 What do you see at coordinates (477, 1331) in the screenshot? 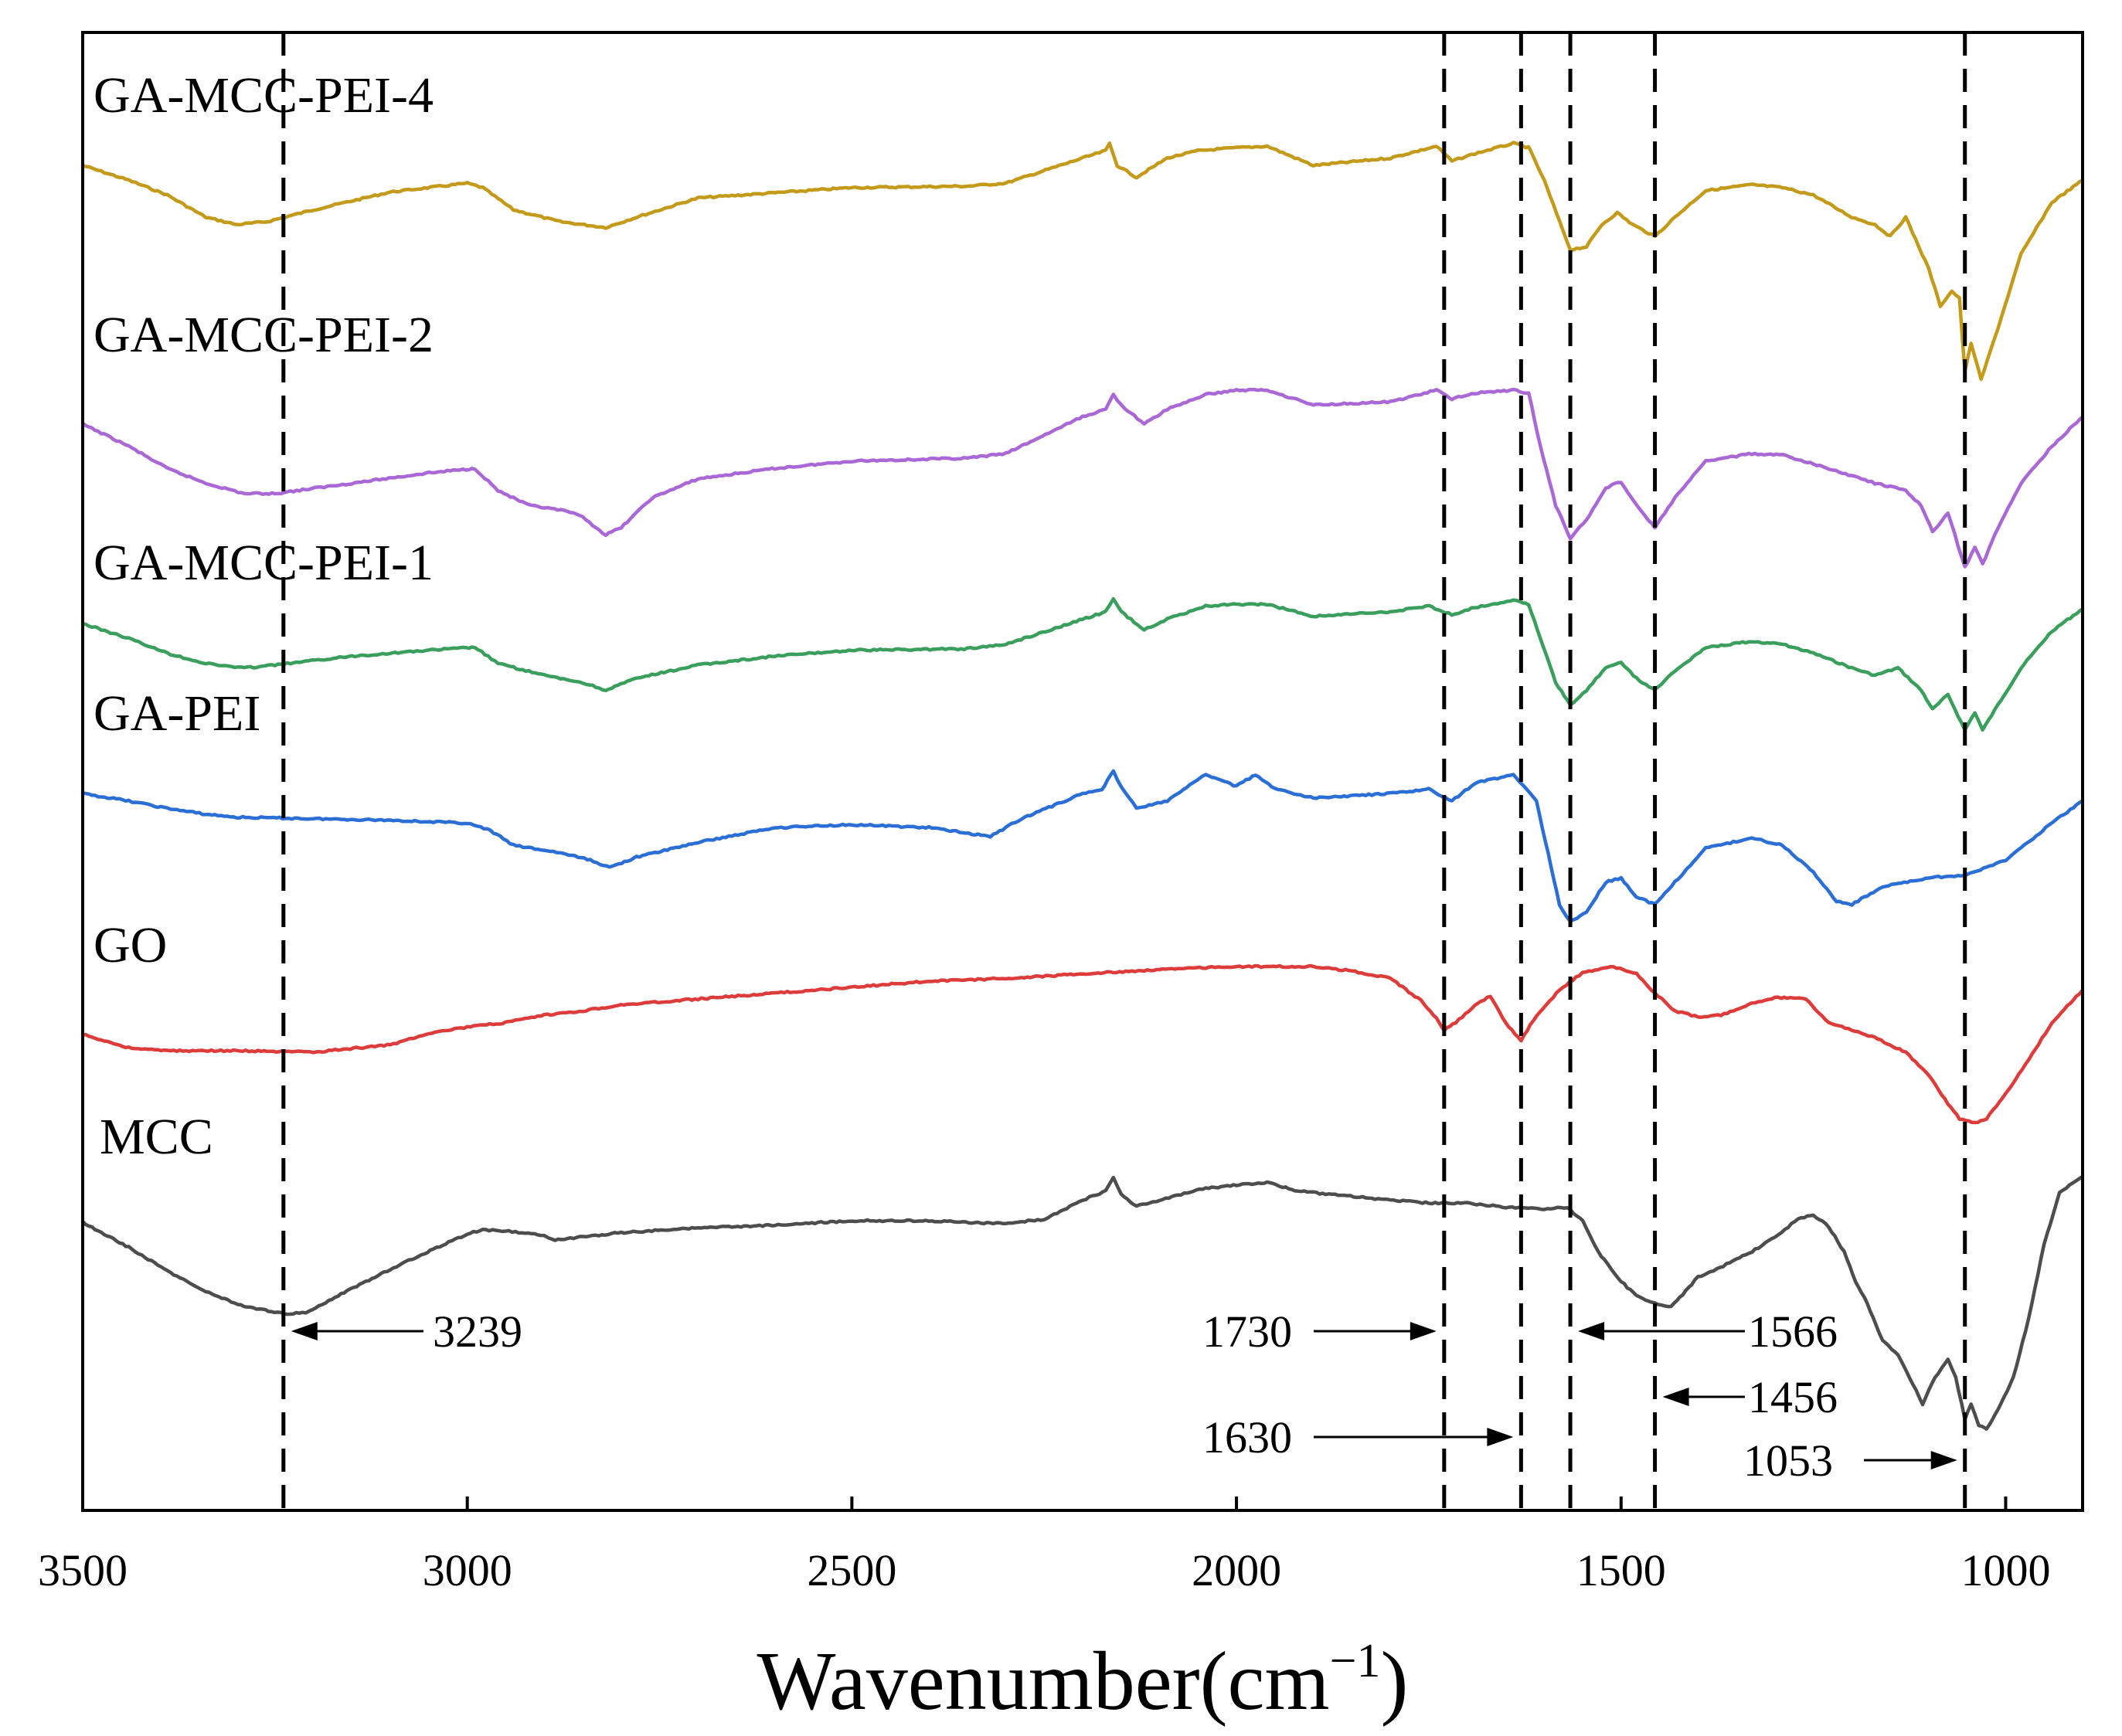
I see `annotation-label-3239: 3239` at bounding box center [477, 1331].